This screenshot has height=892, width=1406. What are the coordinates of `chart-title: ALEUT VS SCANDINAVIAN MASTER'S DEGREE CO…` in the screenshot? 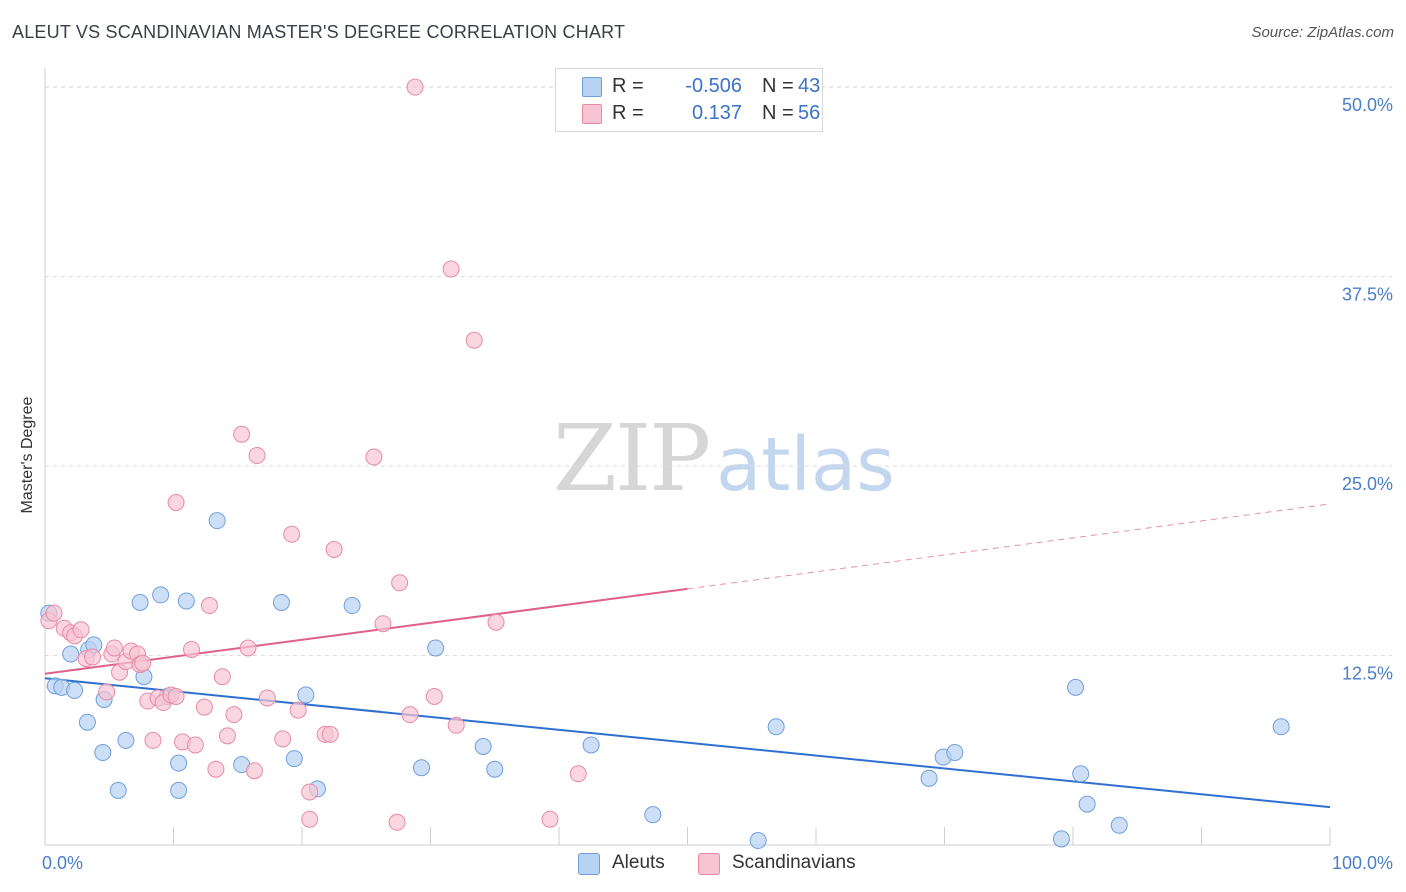 It's located at (319, 32).